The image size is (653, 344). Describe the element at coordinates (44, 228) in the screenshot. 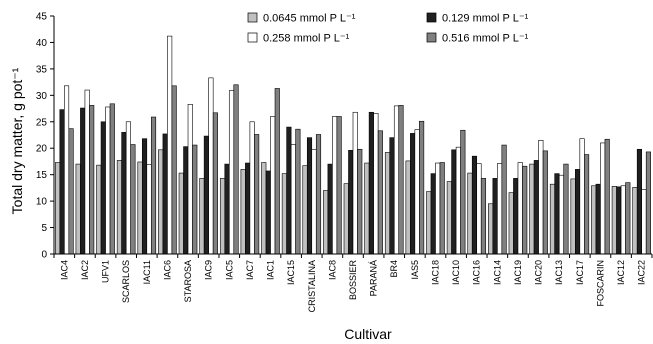

I see `y-tick-label: 5` at that location.